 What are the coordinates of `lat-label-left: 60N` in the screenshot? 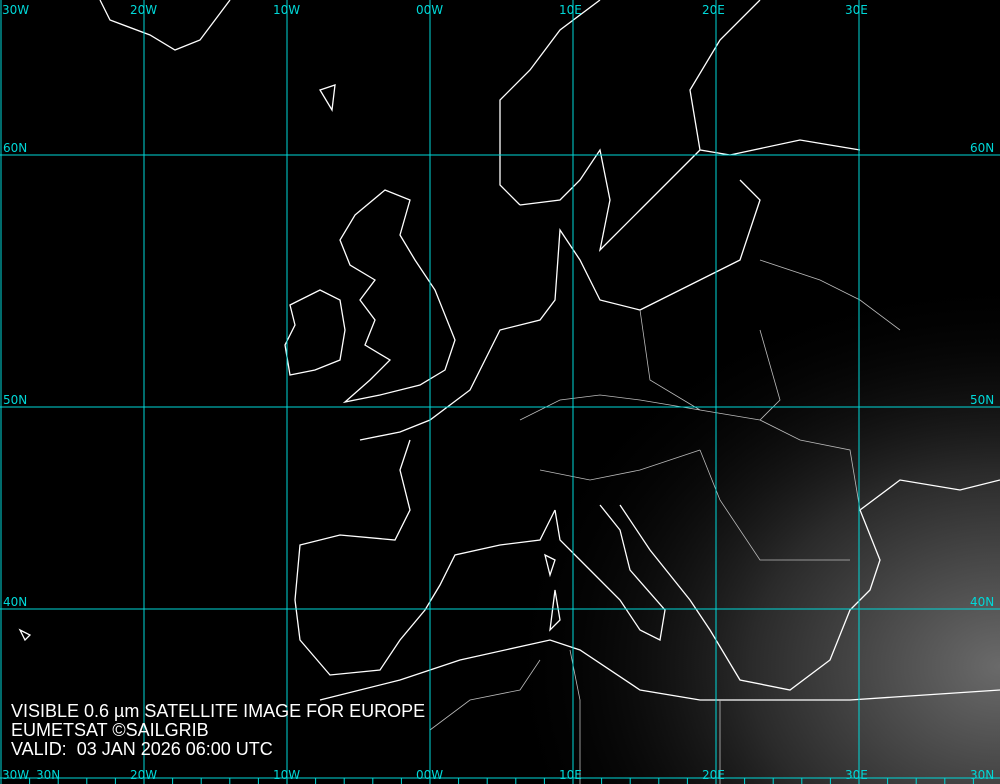 It's located at (15, 148).